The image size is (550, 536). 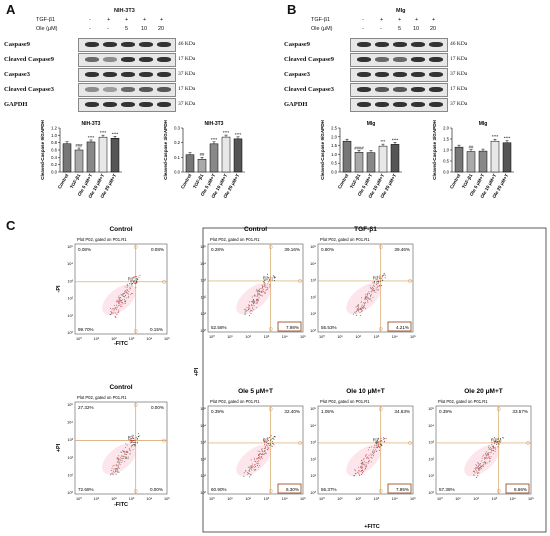 What do you see at coordinates (376, 277) in the screenshot?
I see `gate-label: R2` at bounding box center [376, 277].